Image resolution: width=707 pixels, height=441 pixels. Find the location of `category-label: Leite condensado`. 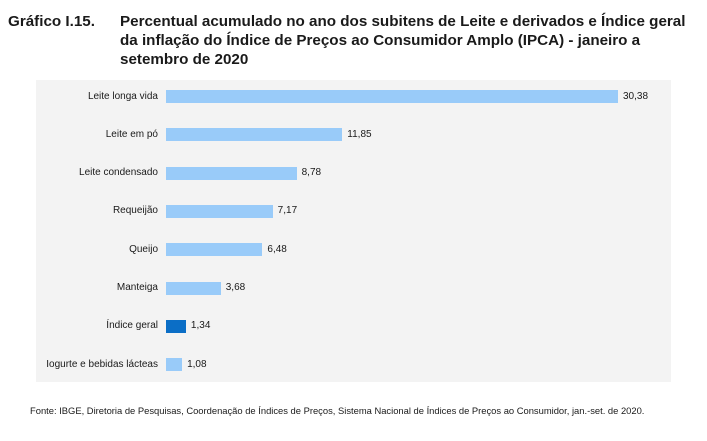

category-label: Leite condensado is located at coordinates (118, 173).